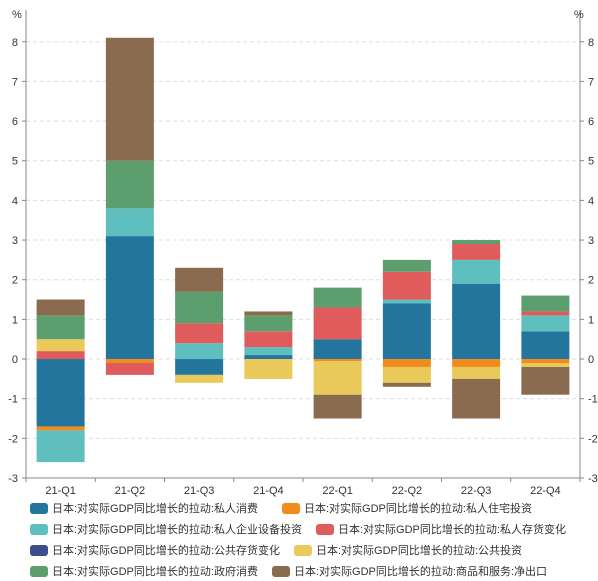 The image size is (598, 581). I want to click on y-tick-label-left: 0, so click(15, 360).